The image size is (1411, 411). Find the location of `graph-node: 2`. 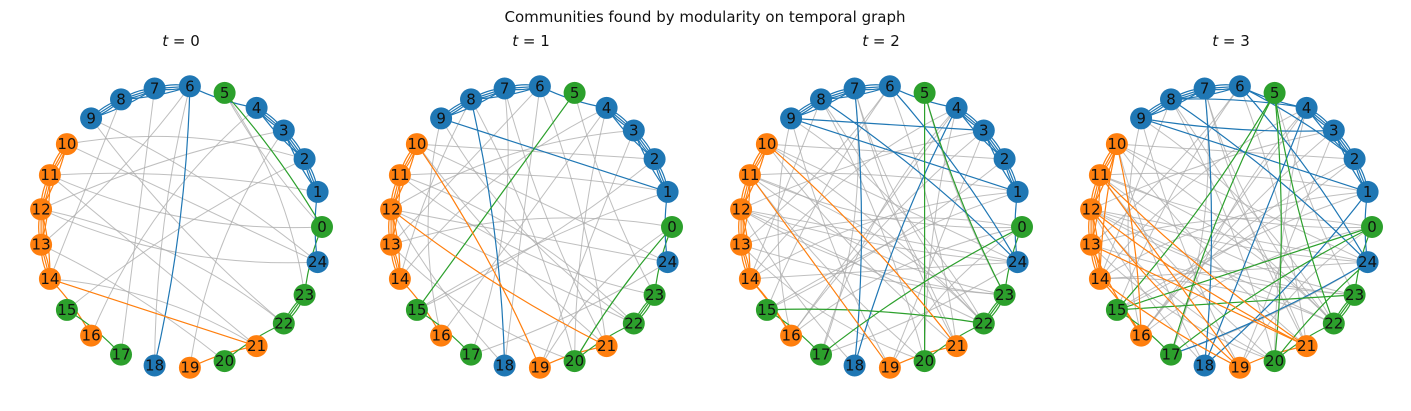

graph-node: 2 is located at coordinates (304, 159).